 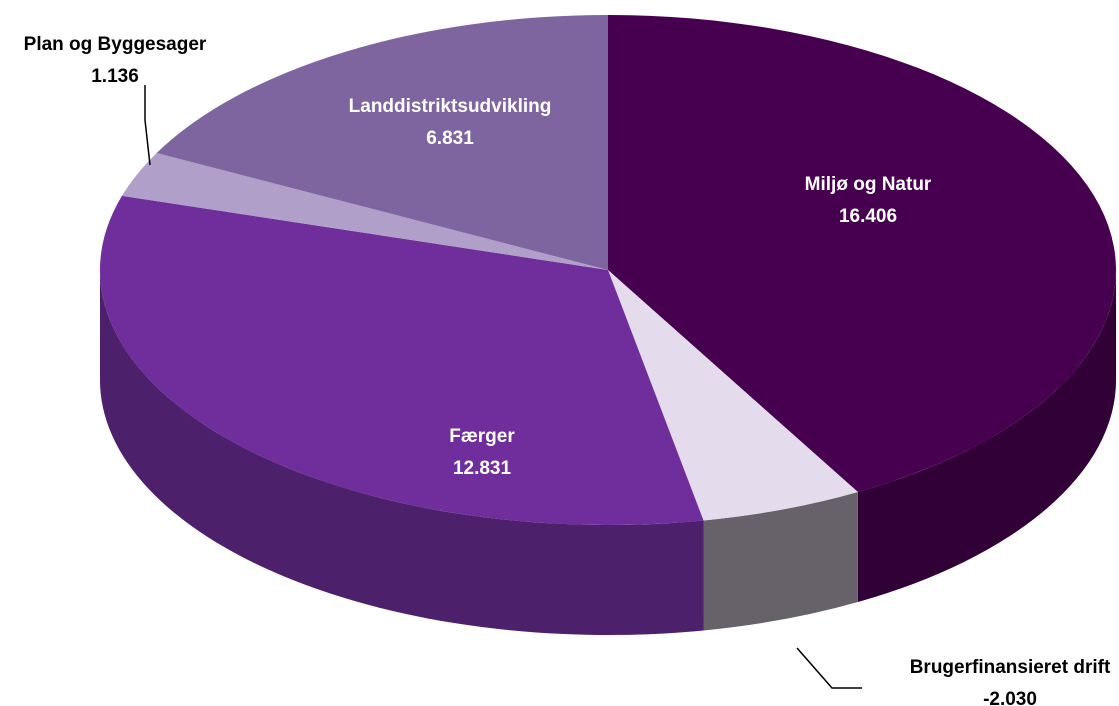 What do you see at coordinates (1010, 697) in the screenshot?
I see `slice-value: -2.030` at bounding box center [1010, 697].